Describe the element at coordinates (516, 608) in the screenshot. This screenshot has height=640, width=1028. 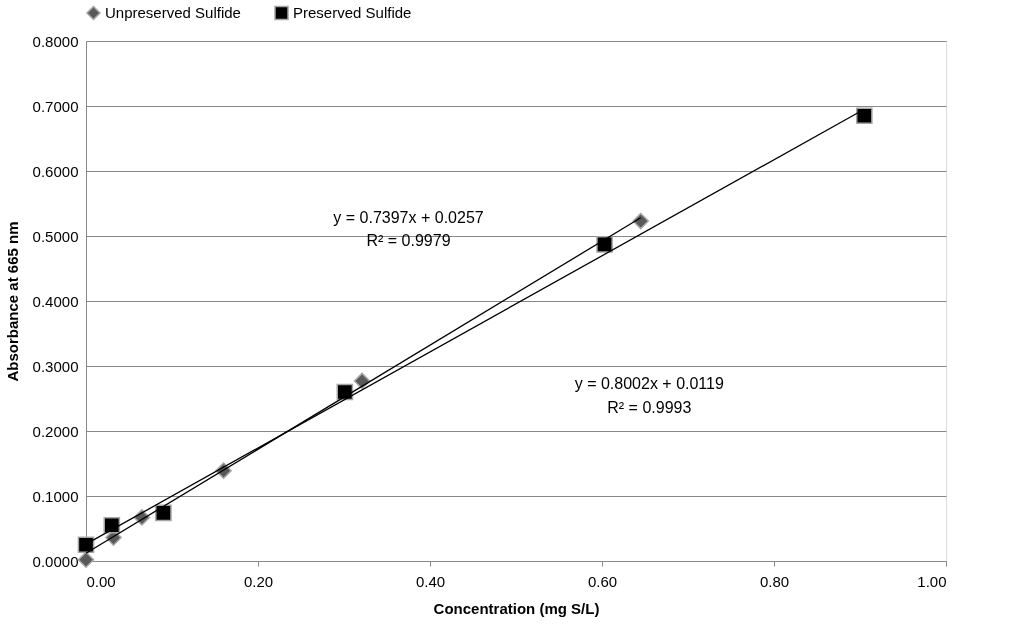
I see `x-axis-title: Concentration (mg S/L)` at that location.